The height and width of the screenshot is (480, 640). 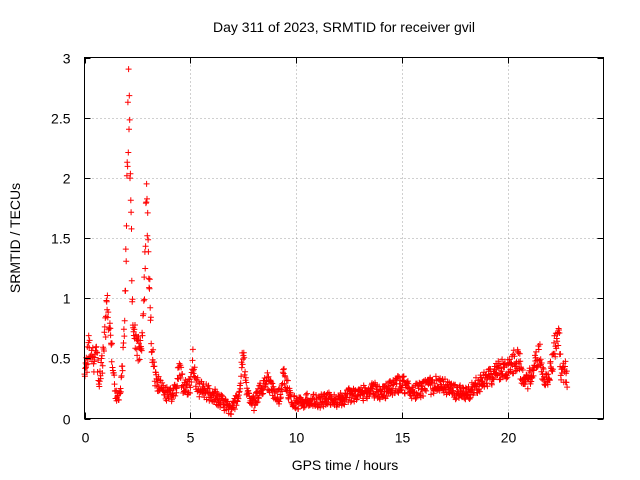 What do you see at coordinates (15, 238) in the screenshot?
I see `y-axis-label: SRMTID / TECUs` at bounding box center [15, 238].